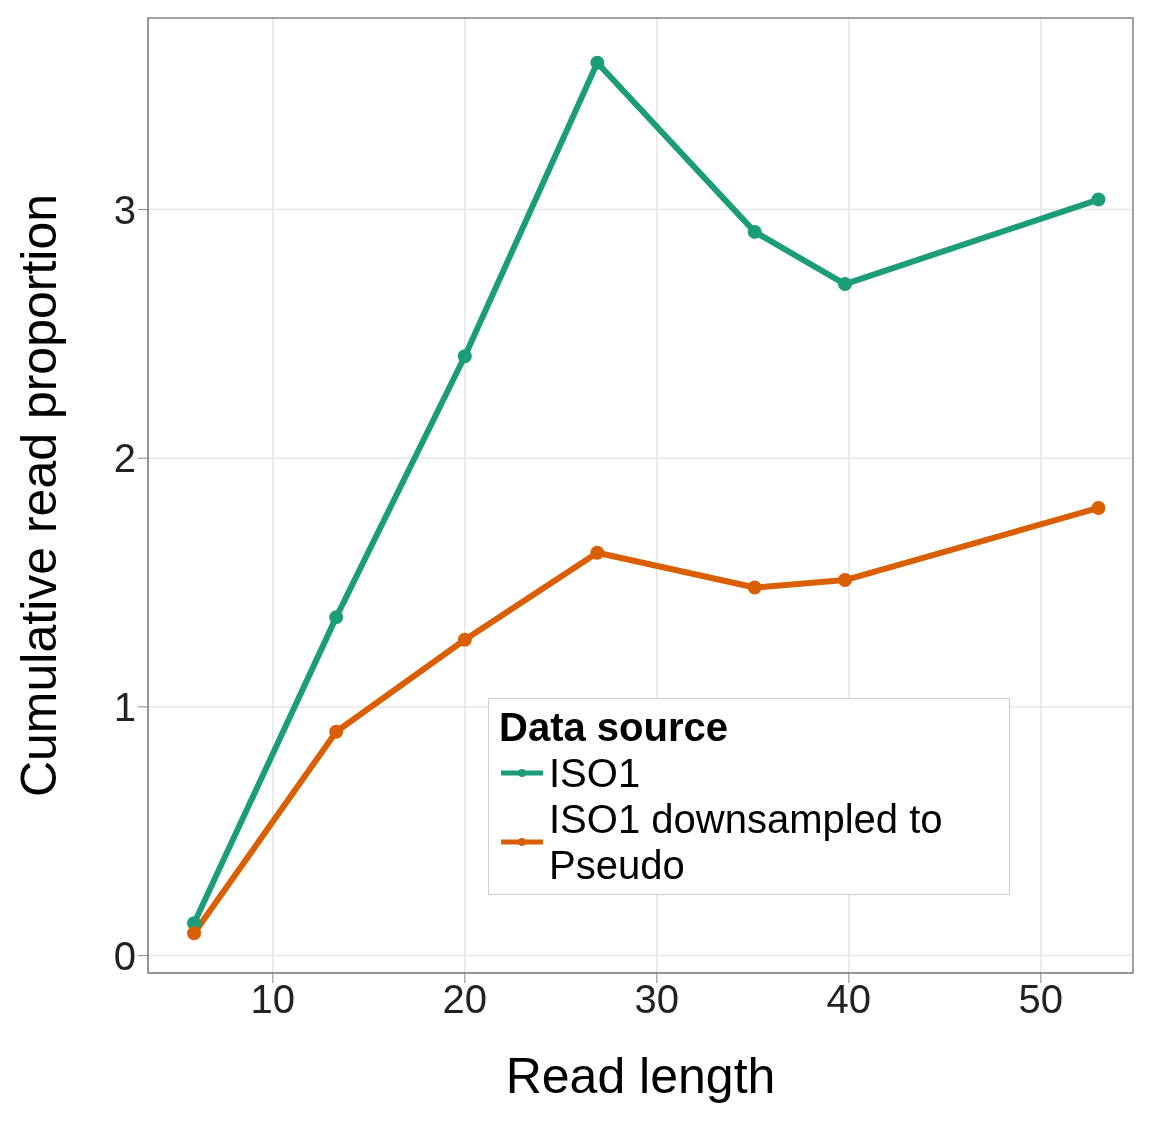  What do you see at coordinates (849, 999) in the screenshot?
I see `x-tick-label: 40` at bounding box center [849, 999].